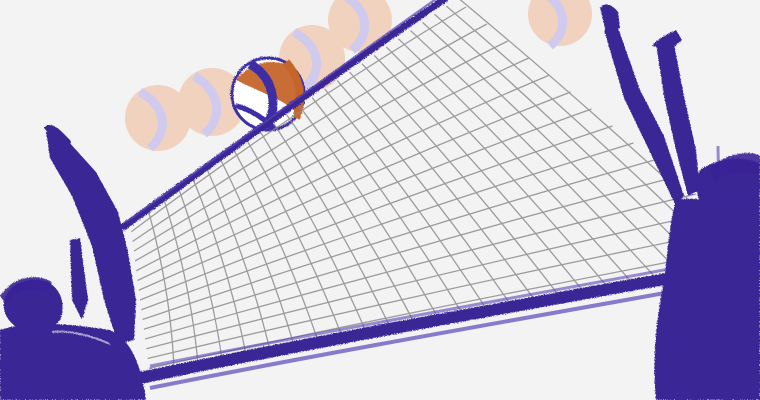 Image resolution: width=760 pixels, height=400 pixels. Describe the element at coordinates (33, 305) in the screenshot. I see `left-player-head` at that location.